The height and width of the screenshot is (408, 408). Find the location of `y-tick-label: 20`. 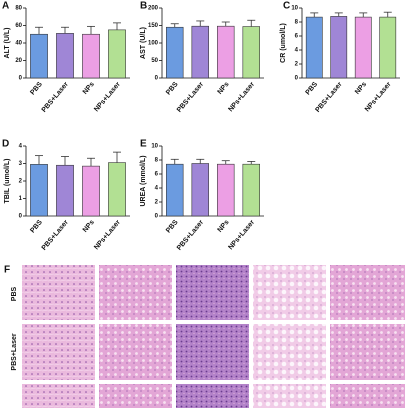

y-tick-label: 20 is located at coordinates (18, 61).